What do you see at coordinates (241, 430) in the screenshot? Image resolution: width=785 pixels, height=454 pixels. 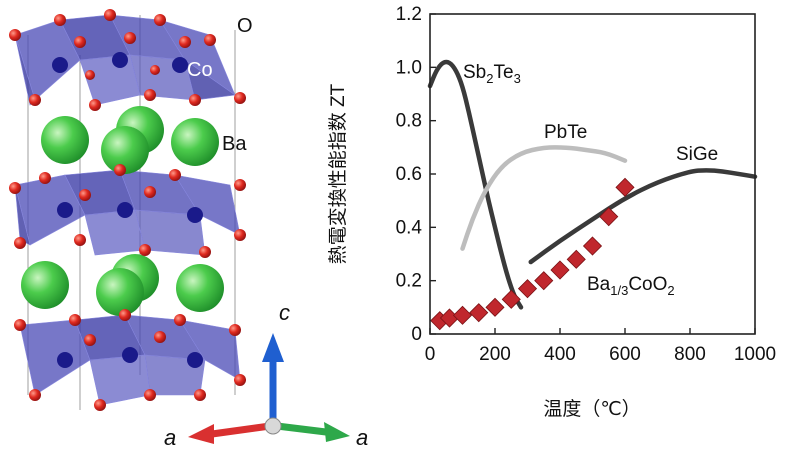 I see `axis-a1-shaft` at bounding box center [241, 430].